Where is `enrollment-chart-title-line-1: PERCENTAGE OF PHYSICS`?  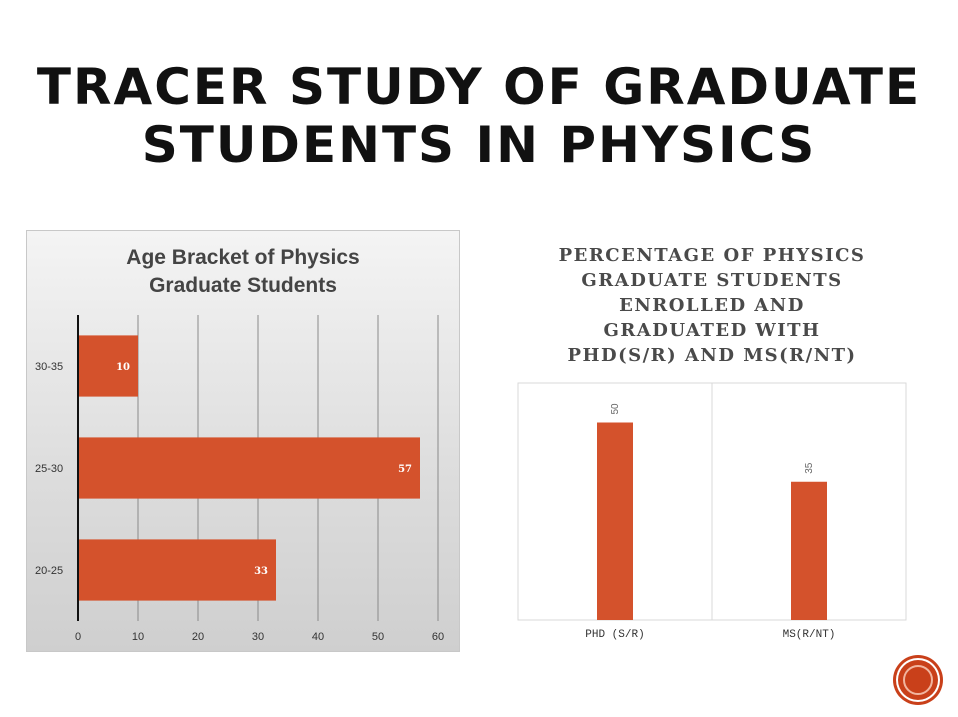 enrollment-chart-title-line-1: PERCENTAGE OF PHYSICS is located at coordinates (712, 255).